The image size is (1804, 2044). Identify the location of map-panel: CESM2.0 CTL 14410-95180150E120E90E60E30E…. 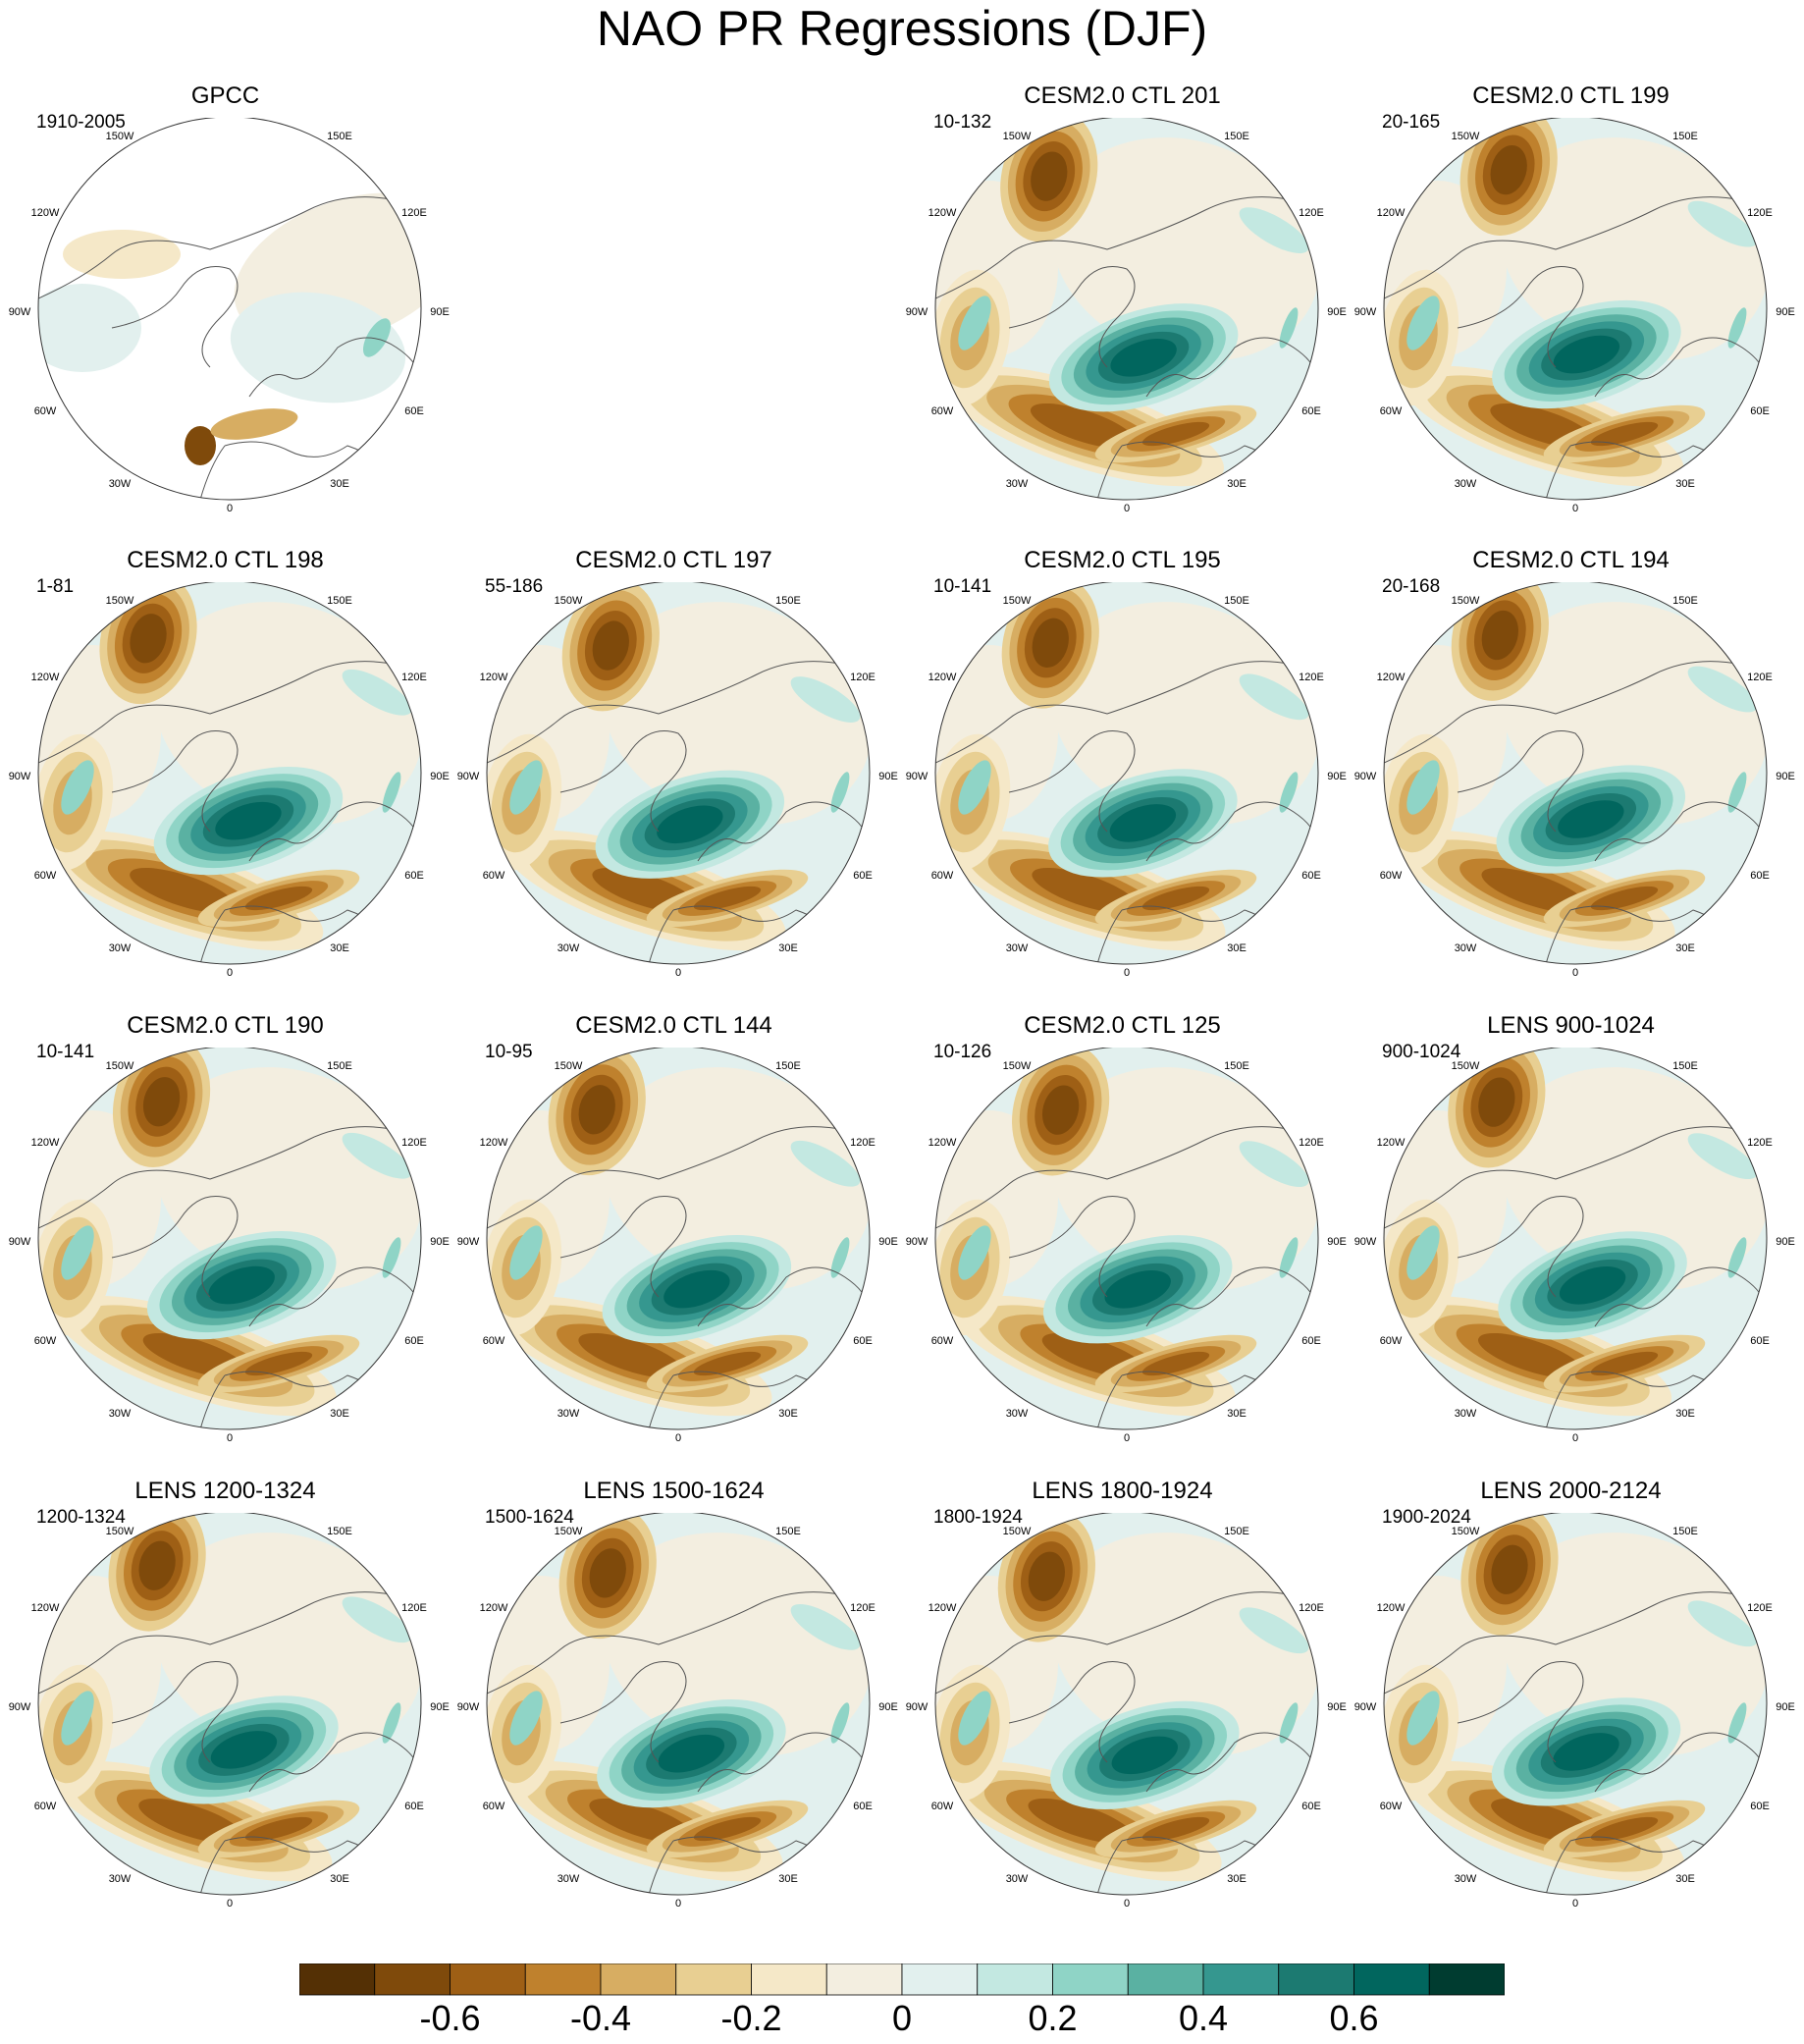
(674, 1241).